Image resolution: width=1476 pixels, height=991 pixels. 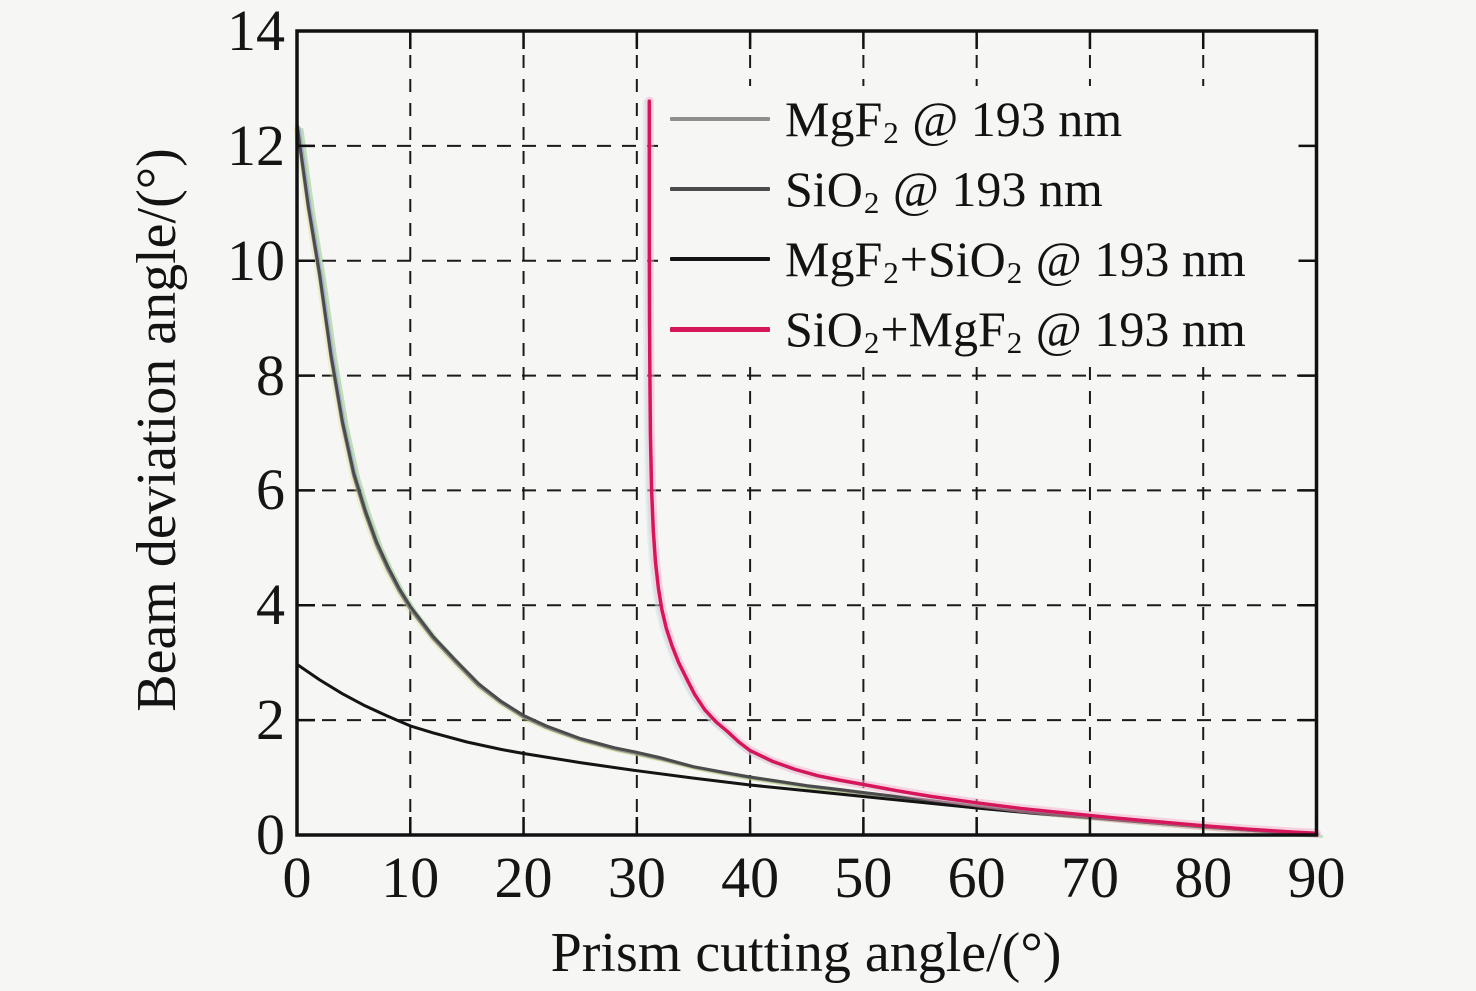 What do you see at coordinates (863, 877) in the screenshot?
I see `x-tick-label-50: 50` at bounding box center [863, 877].